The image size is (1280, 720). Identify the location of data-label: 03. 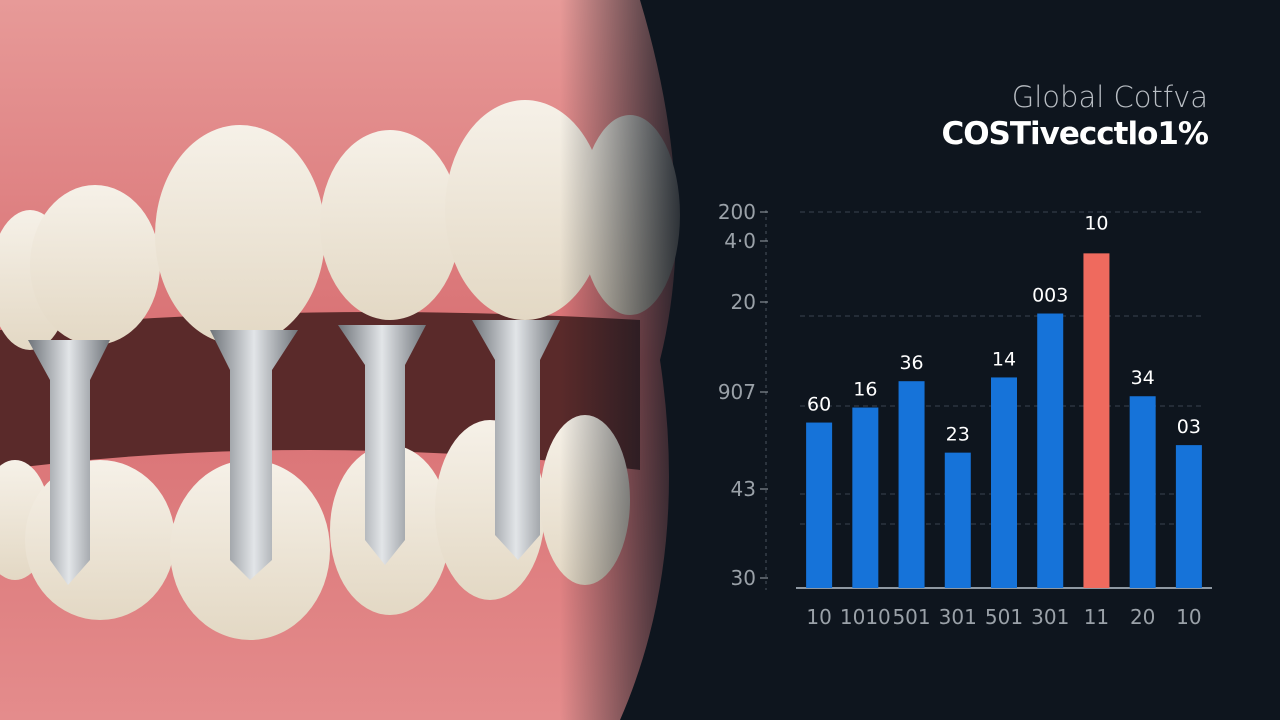
(1189, 427).